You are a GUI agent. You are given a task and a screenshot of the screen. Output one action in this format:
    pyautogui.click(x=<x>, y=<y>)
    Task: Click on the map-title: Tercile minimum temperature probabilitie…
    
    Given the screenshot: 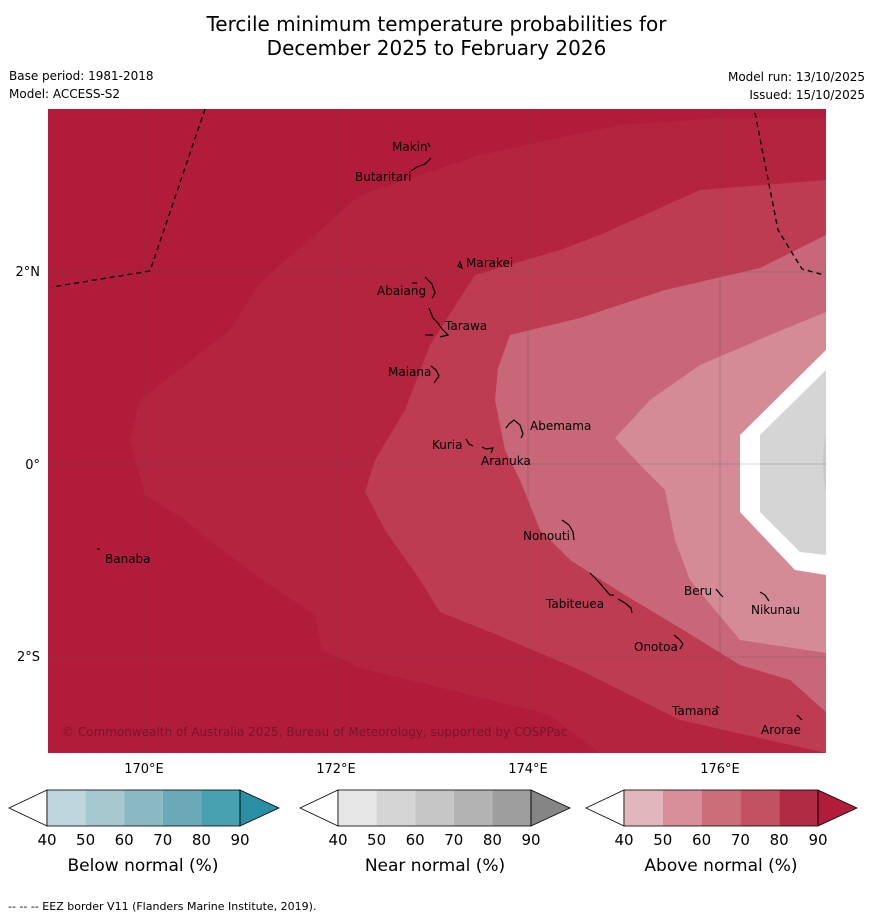 What is the action you would take?
    pyautogui.click(x=436, y=36)
    